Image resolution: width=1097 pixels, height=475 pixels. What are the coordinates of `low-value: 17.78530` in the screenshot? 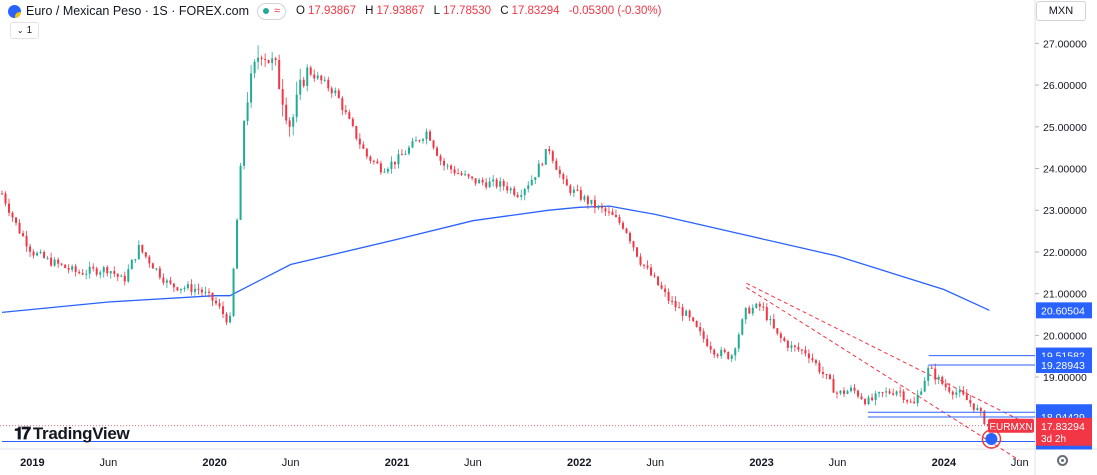 It's located at (467, 11).